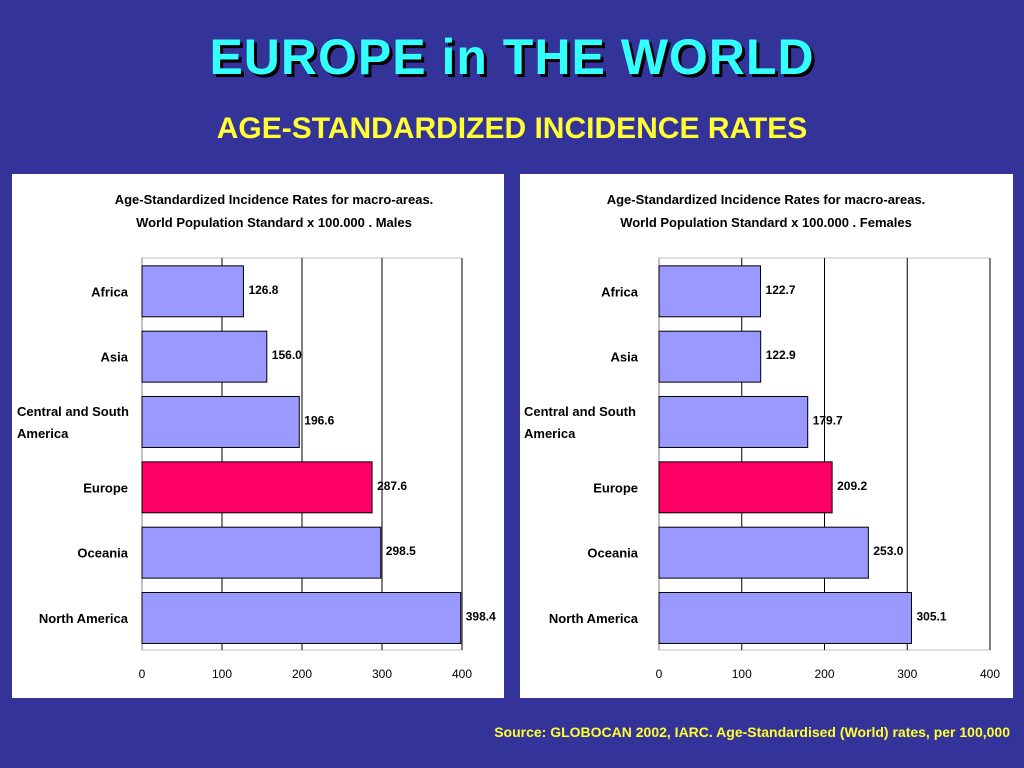 Image resolution: width=1024 pixels, height=768 pixels. What do you see at coordinates (319, 421) in the screenshot?
I see `value-label: 196.6` at bounding box center [319, 421].